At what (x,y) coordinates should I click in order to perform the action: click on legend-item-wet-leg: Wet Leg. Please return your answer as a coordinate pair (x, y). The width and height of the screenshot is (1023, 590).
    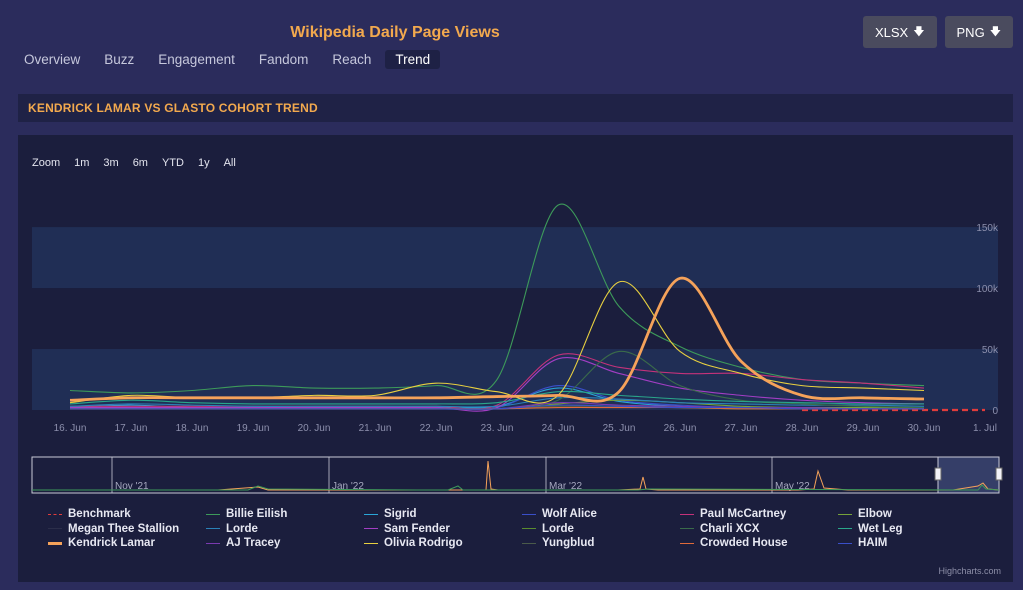
    Looking at the image, I should click on (870, 529).